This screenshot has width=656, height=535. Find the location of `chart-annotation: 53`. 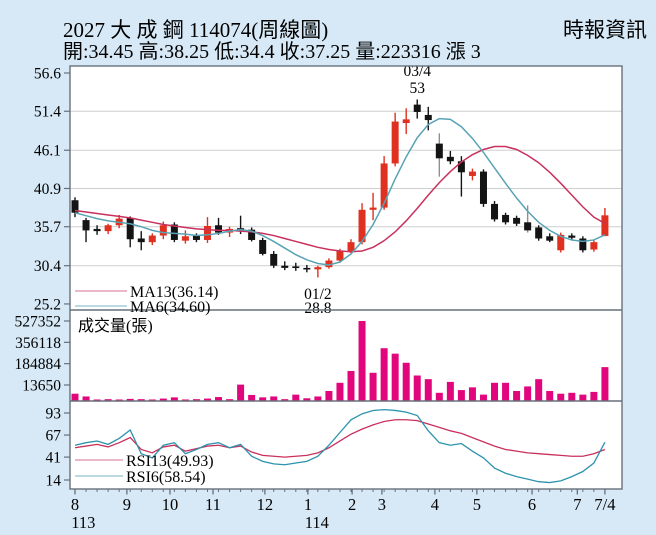

chart-annotation: 53 is located at coordinates (417, 88).